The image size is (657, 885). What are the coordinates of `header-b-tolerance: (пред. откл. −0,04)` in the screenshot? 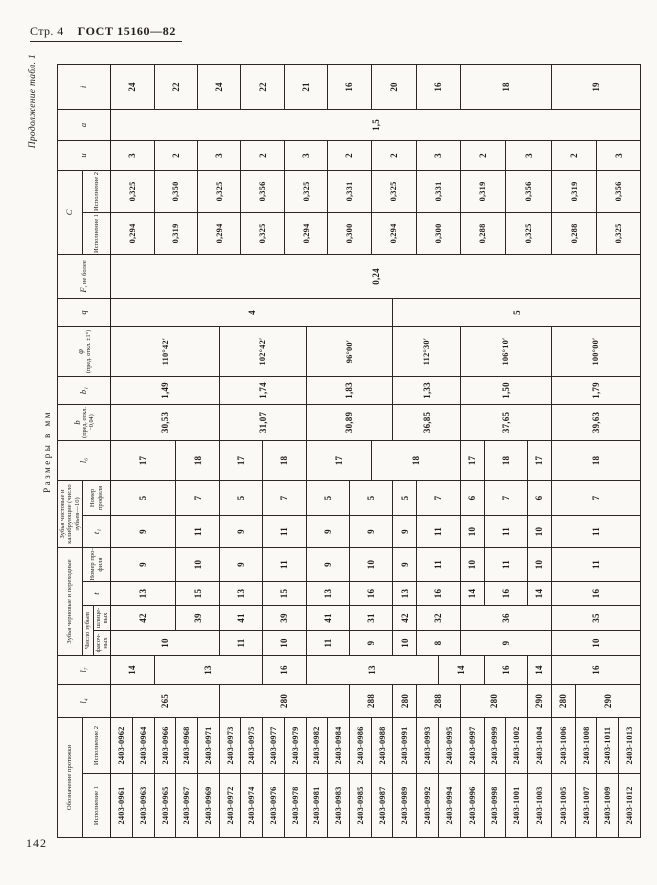 It's located at (88, 422).